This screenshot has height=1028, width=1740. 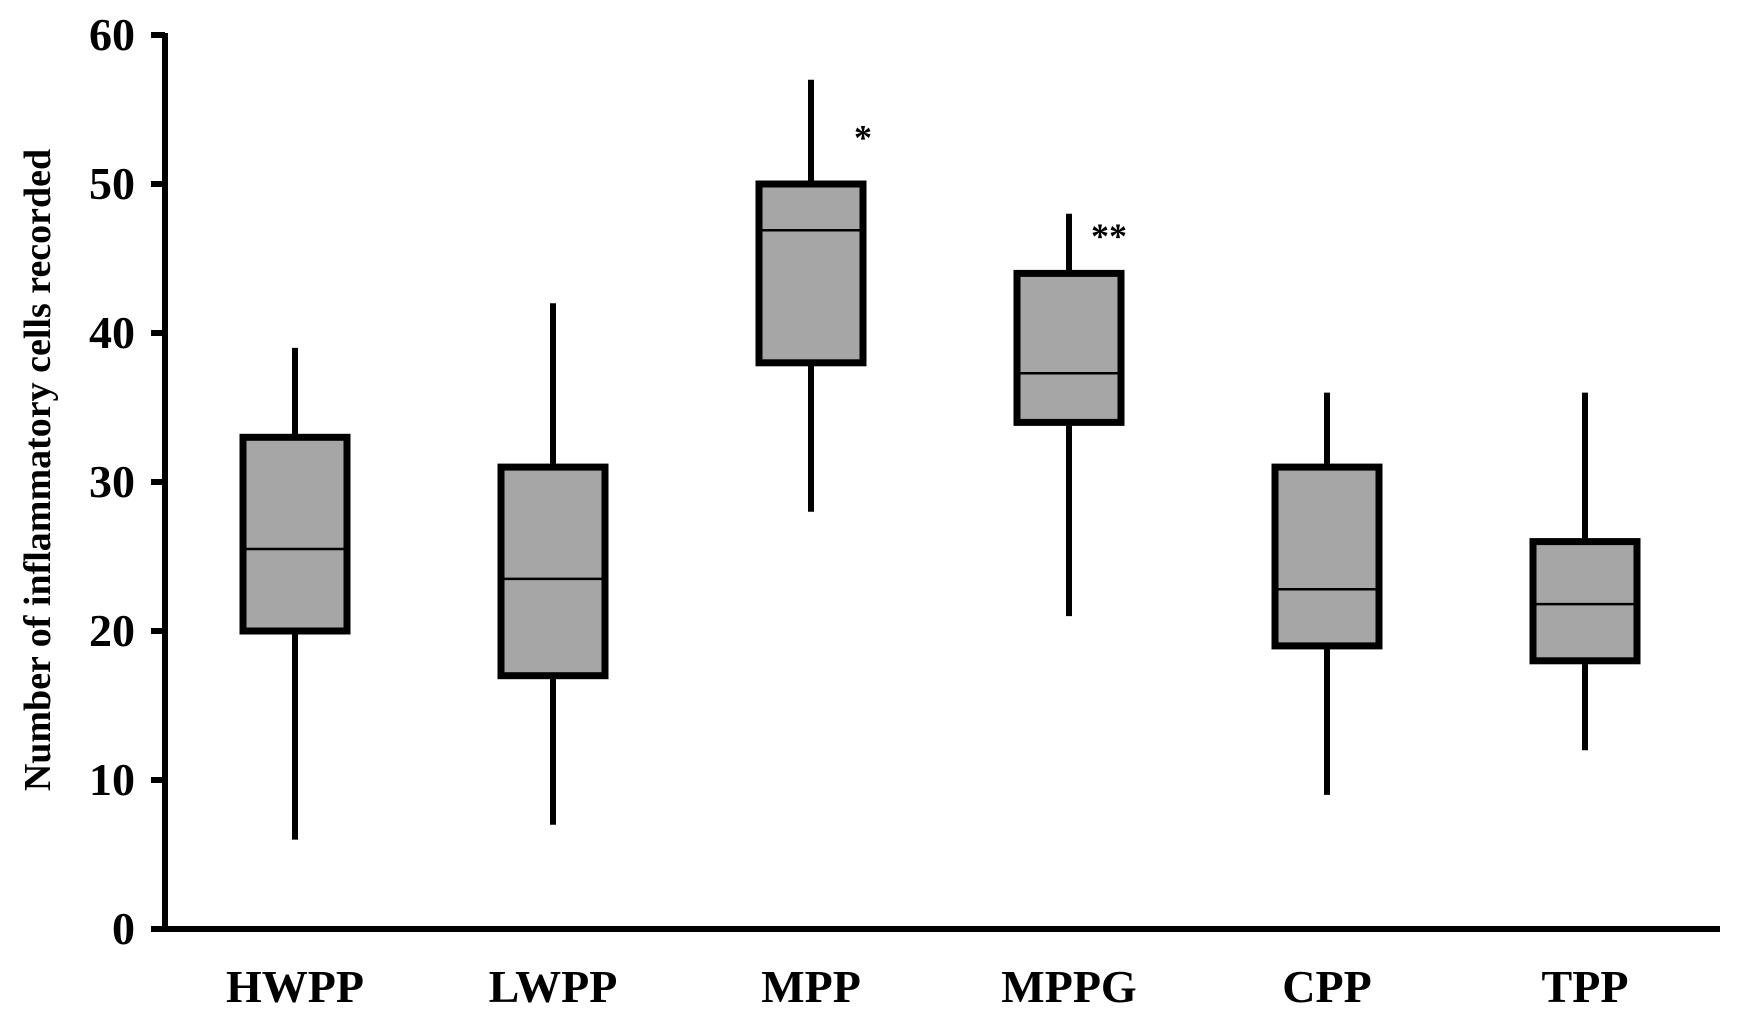 I want to click on box-group-mpp: *, so click(x=813, y=295).